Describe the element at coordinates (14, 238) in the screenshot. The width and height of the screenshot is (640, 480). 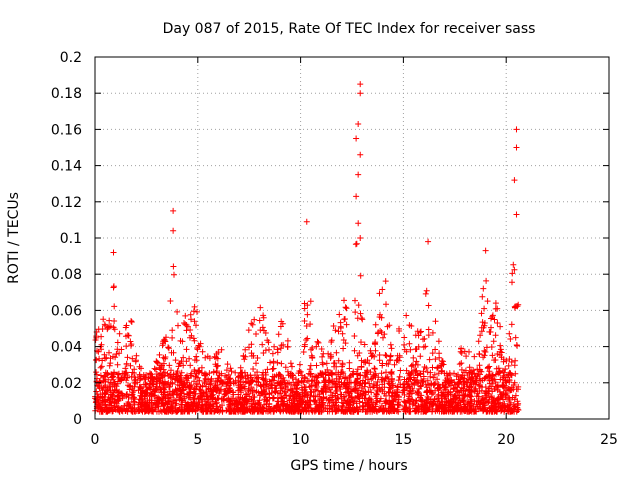
I see `y-axis-label: ROTI / TECUs` at that location.